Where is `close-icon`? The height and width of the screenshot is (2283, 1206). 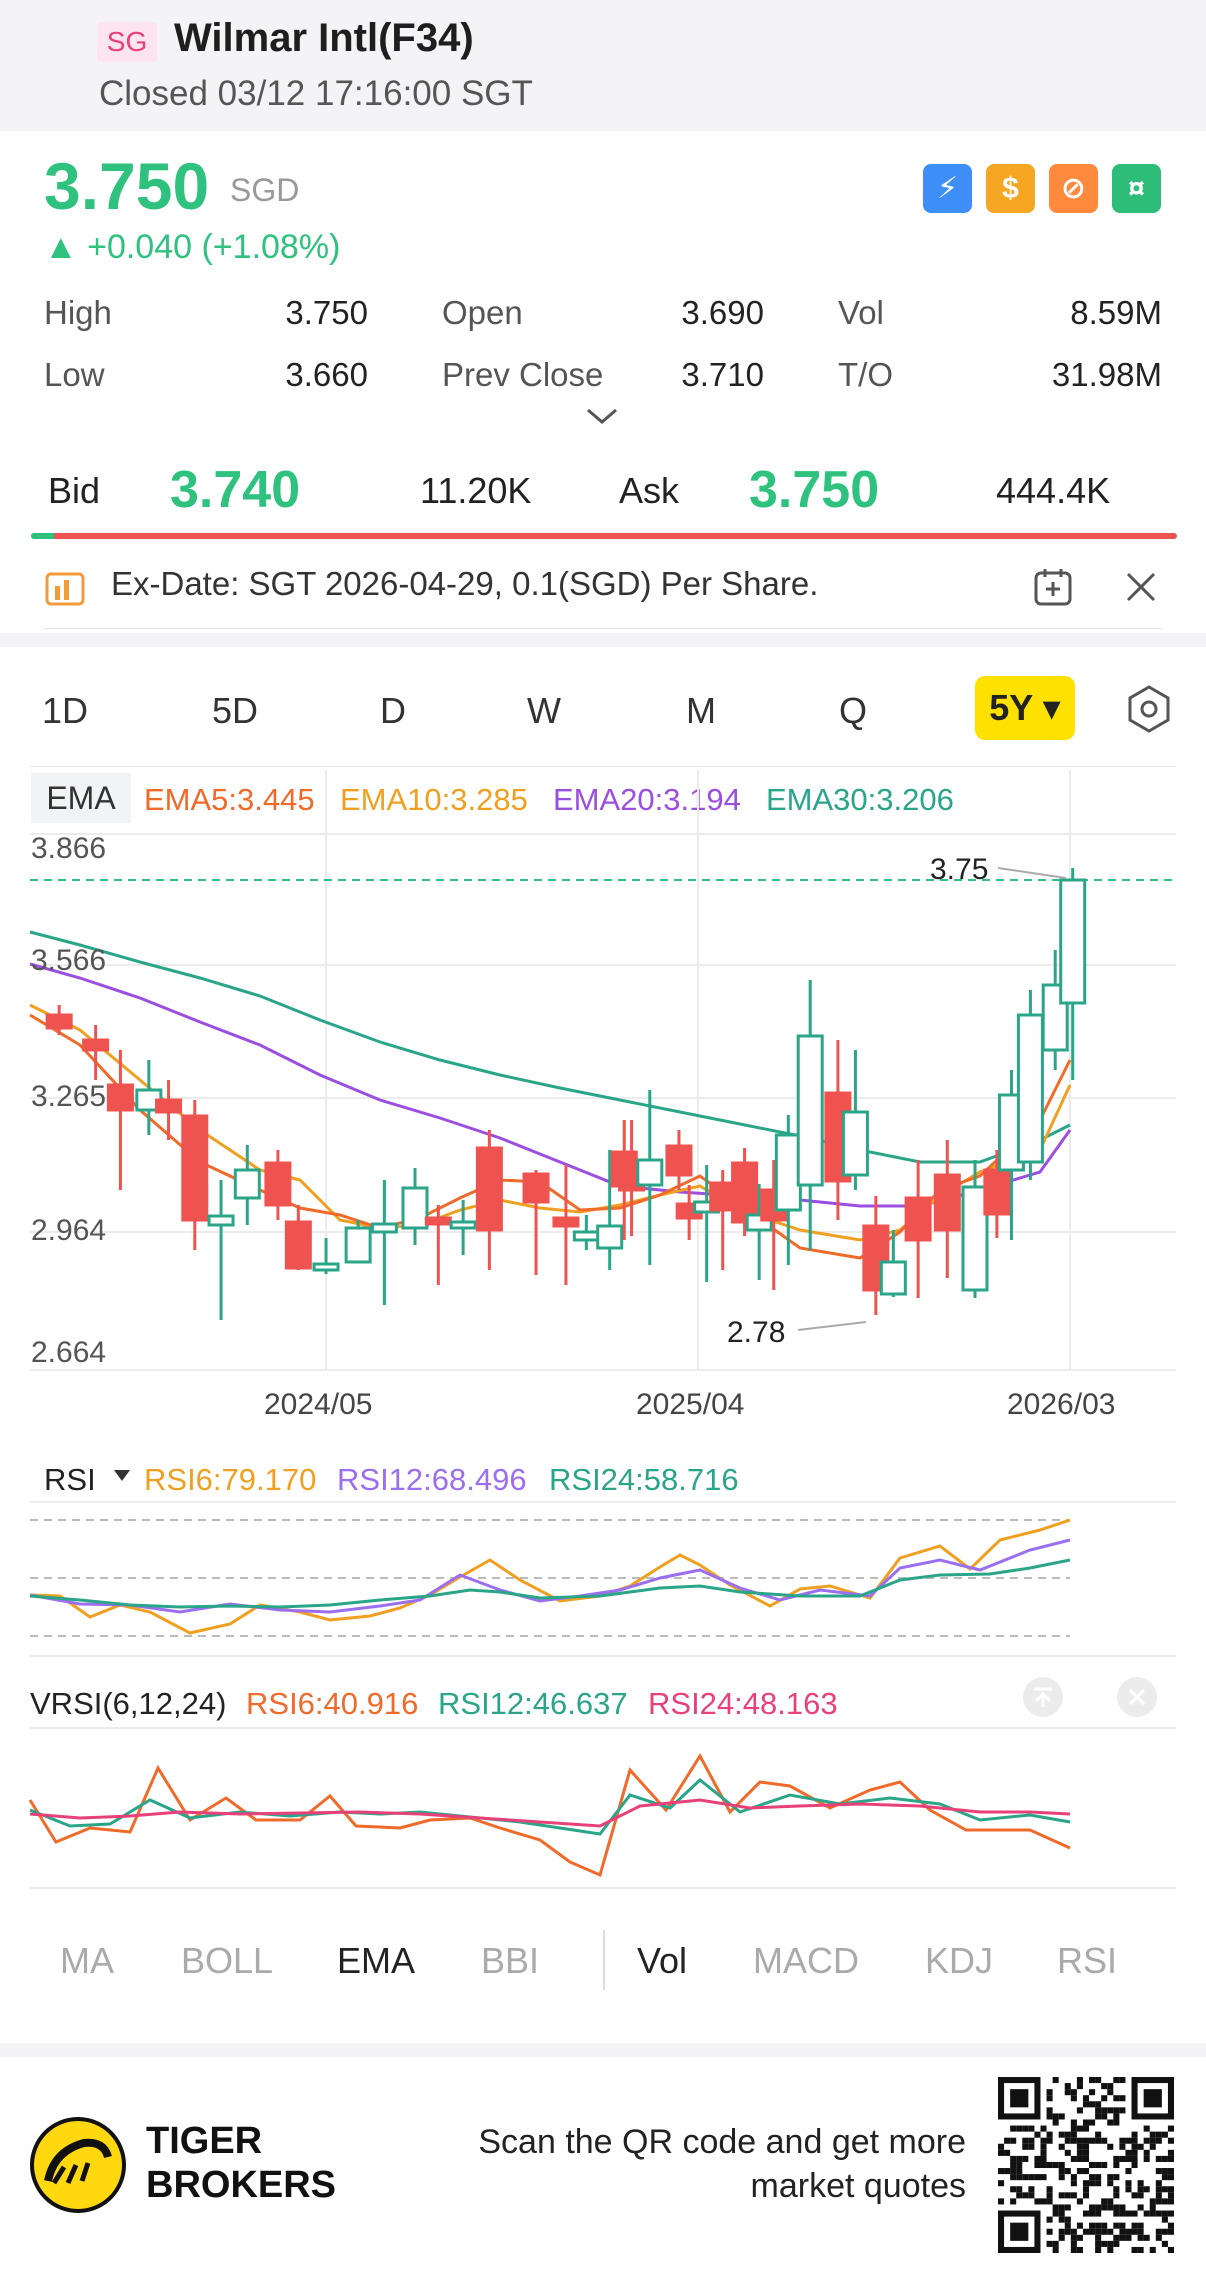 close-icon is located at coordinates (1141, 587).